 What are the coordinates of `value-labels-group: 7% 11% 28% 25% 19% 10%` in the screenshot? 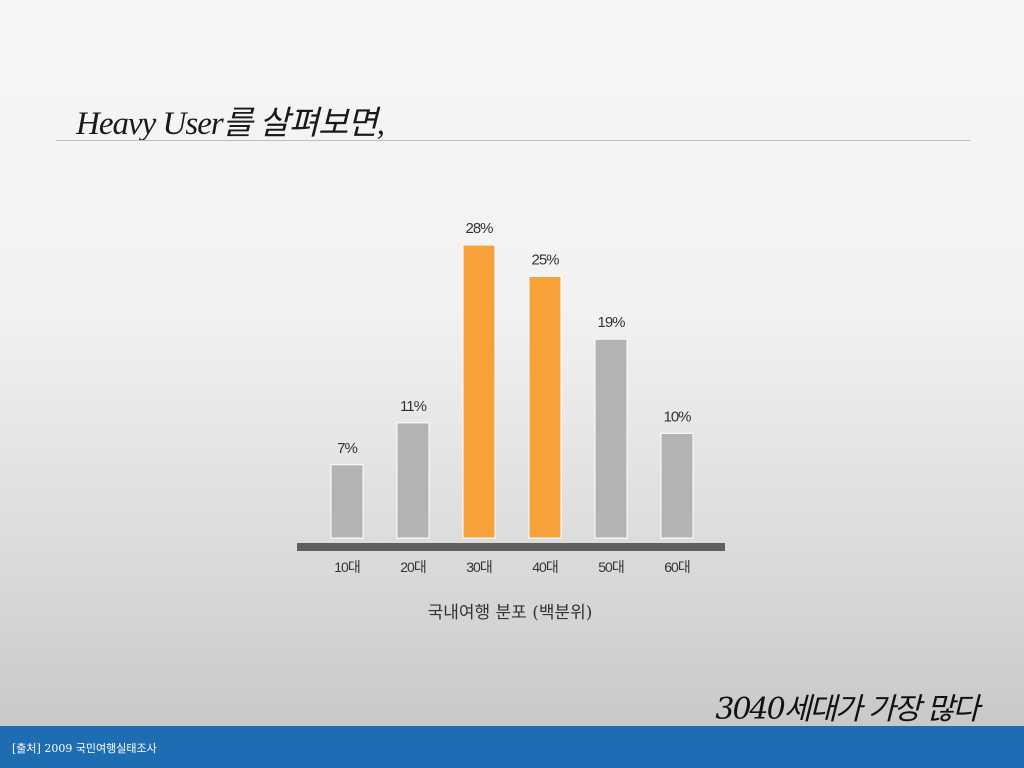 It's located at (514, 338).